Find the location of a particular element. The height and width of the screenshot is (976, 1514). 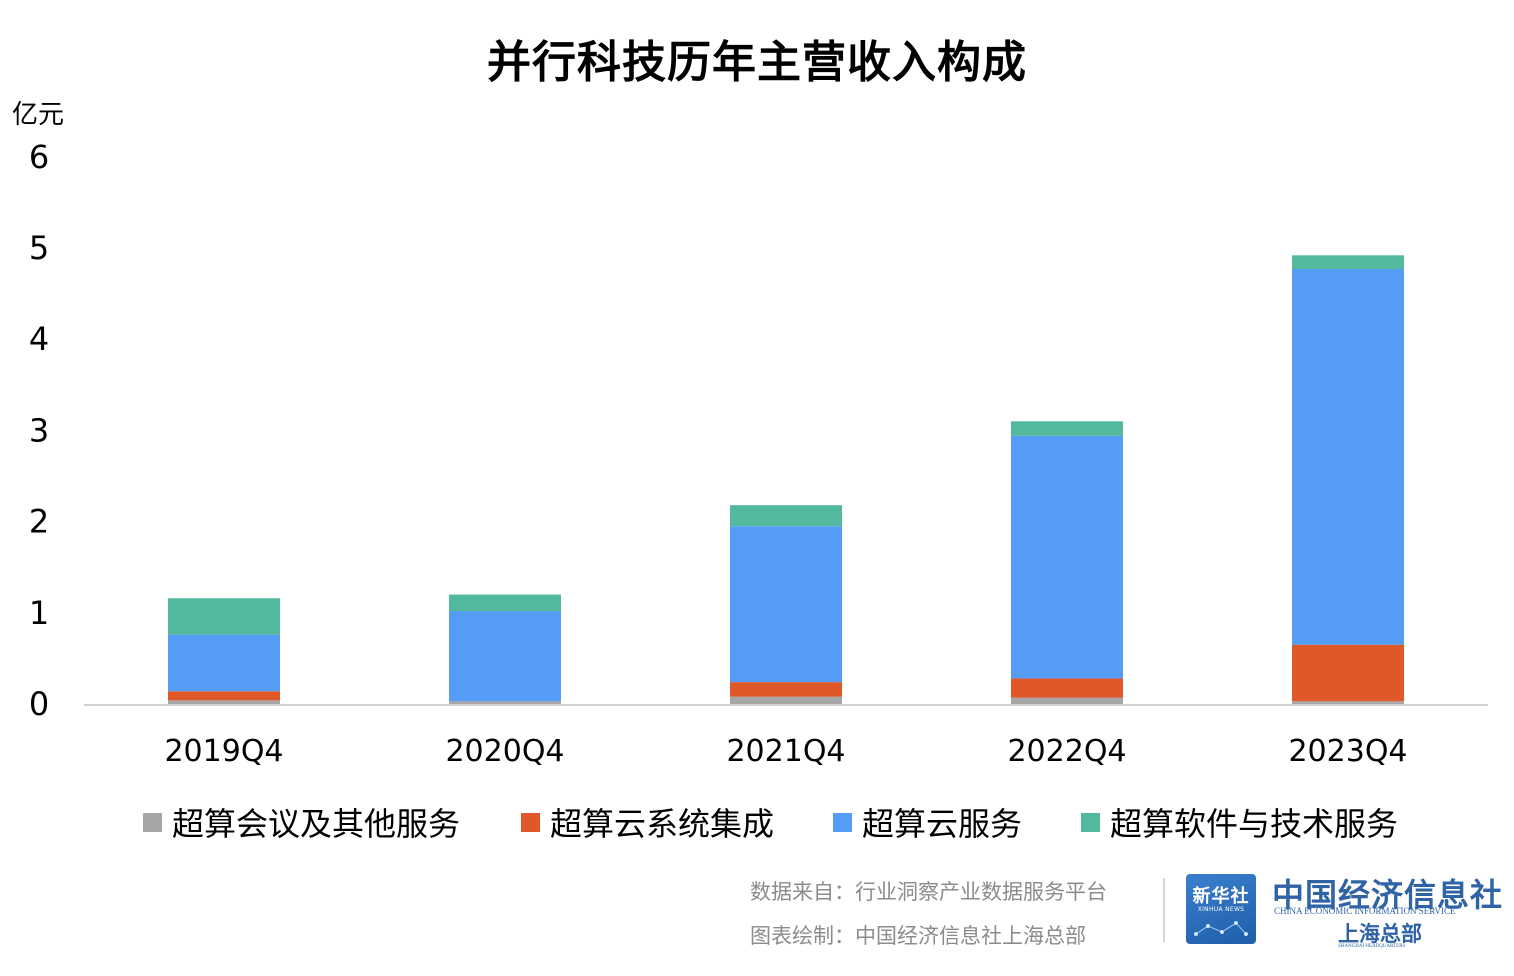

ceis-shanghai-english: SHANGHAI HEADQUARTERS is located at coordinates (1372, 946).